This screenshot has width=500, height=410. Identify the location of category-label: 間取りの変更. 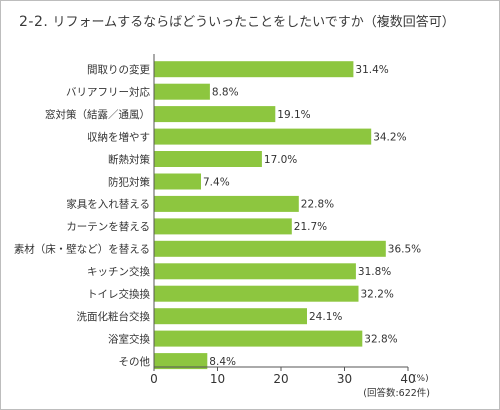
(118, 69).